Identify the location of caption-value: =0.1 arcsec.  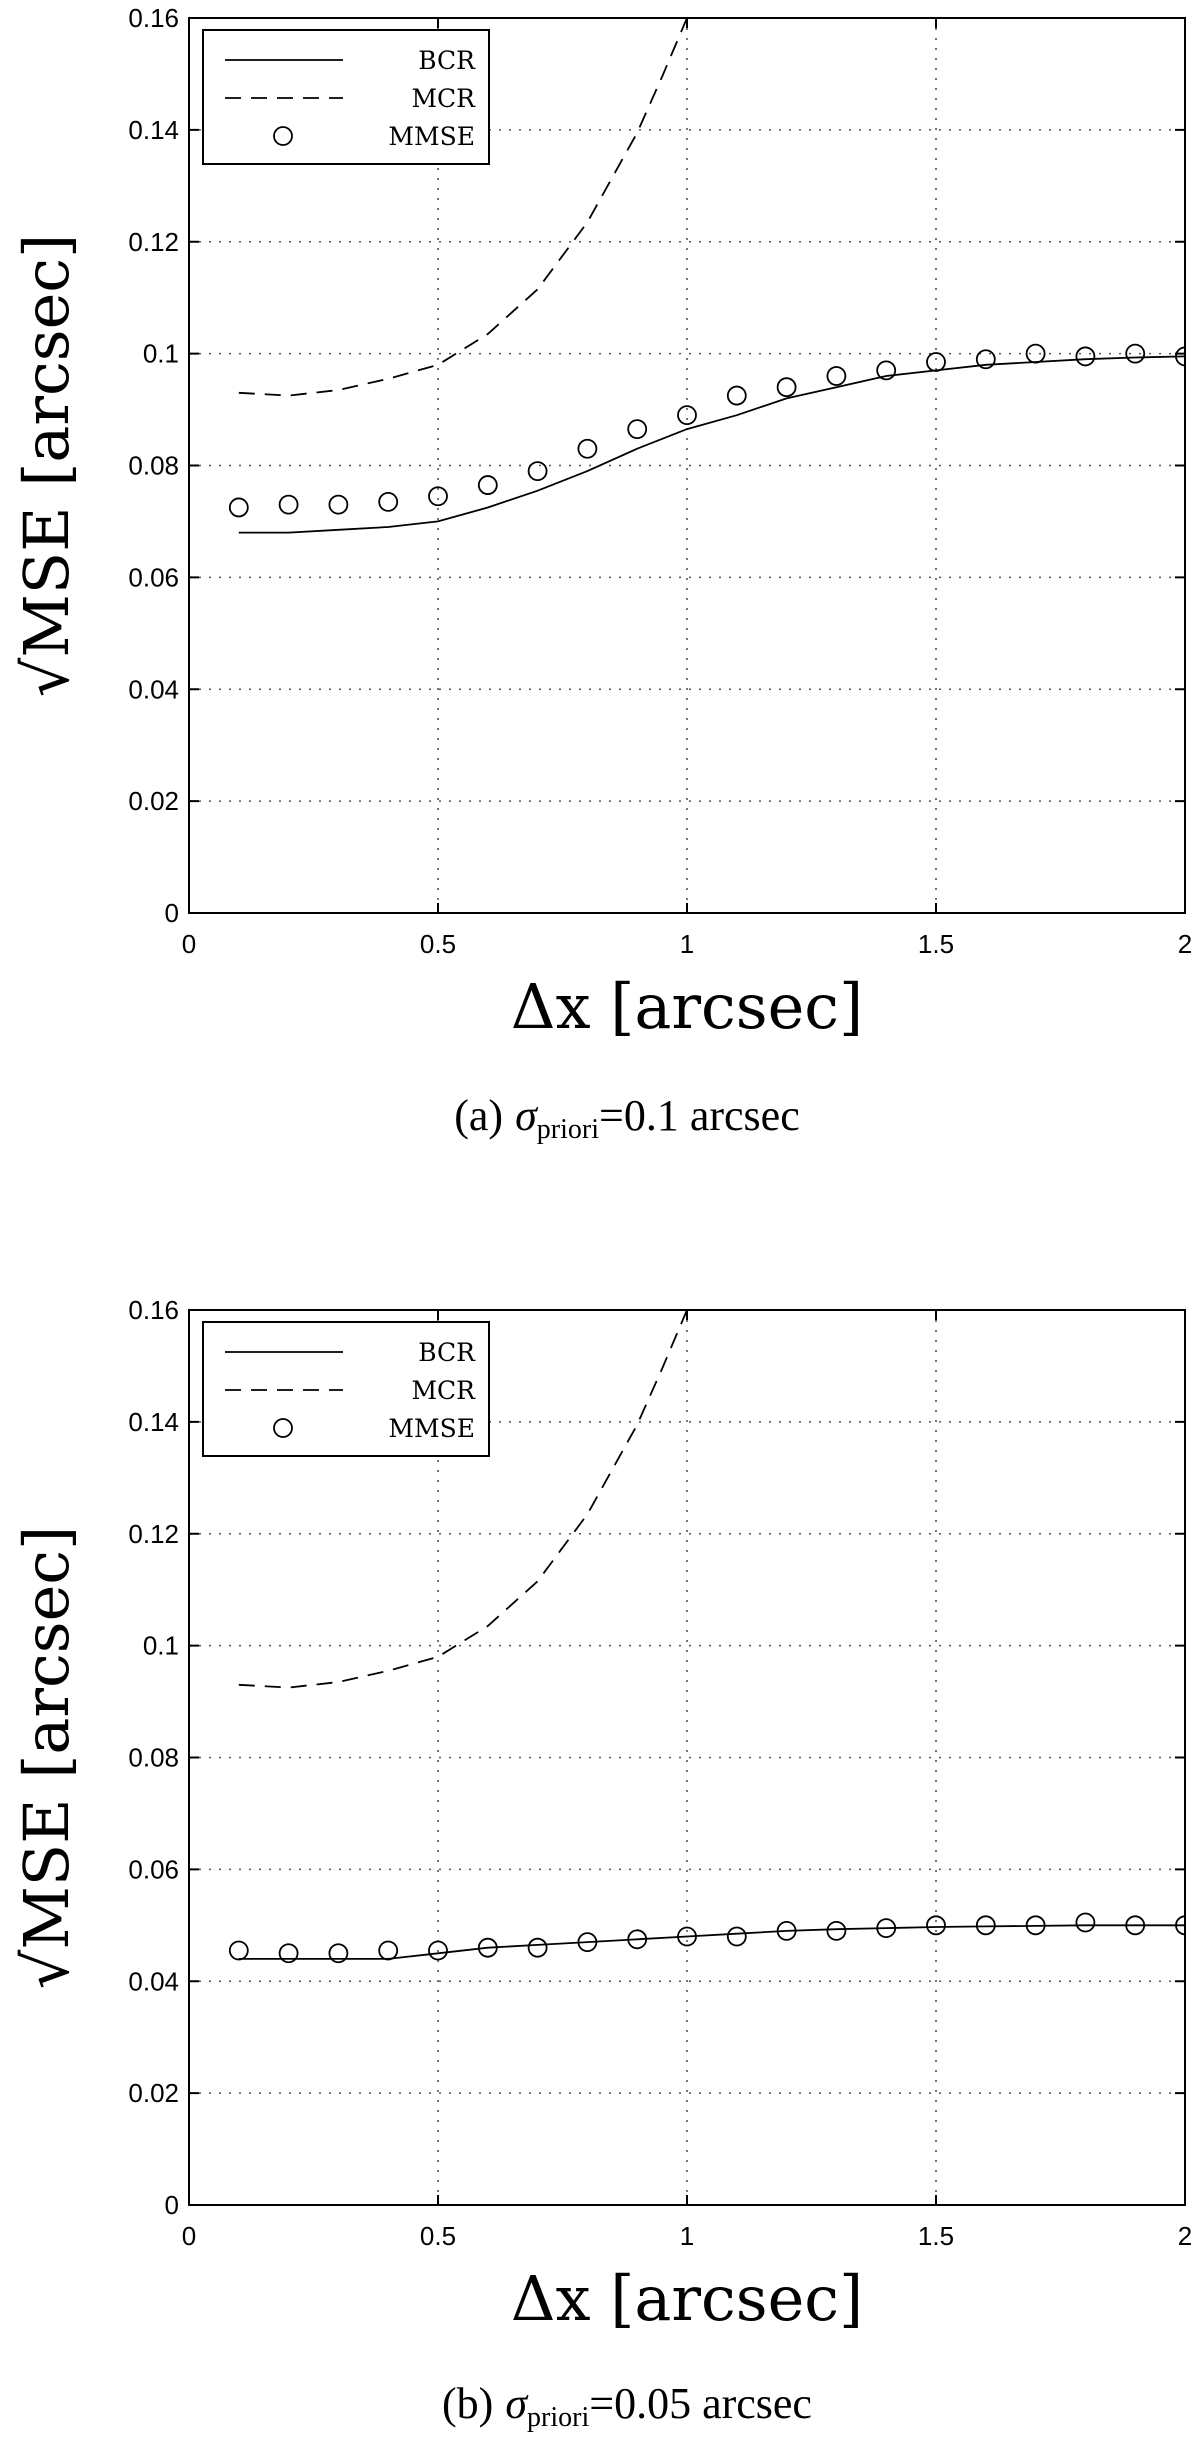
(699, 1115).